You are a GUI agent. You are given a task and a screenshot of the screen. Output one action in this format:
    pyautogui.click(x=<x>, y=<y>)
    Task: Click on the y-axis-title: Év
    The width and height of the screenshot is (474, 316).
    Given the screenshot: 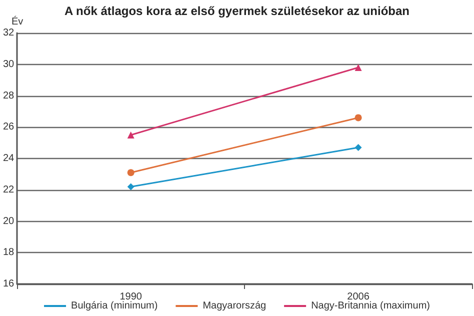 What is the action you would take?
    pyautogui.click(x=17, y=22)
    